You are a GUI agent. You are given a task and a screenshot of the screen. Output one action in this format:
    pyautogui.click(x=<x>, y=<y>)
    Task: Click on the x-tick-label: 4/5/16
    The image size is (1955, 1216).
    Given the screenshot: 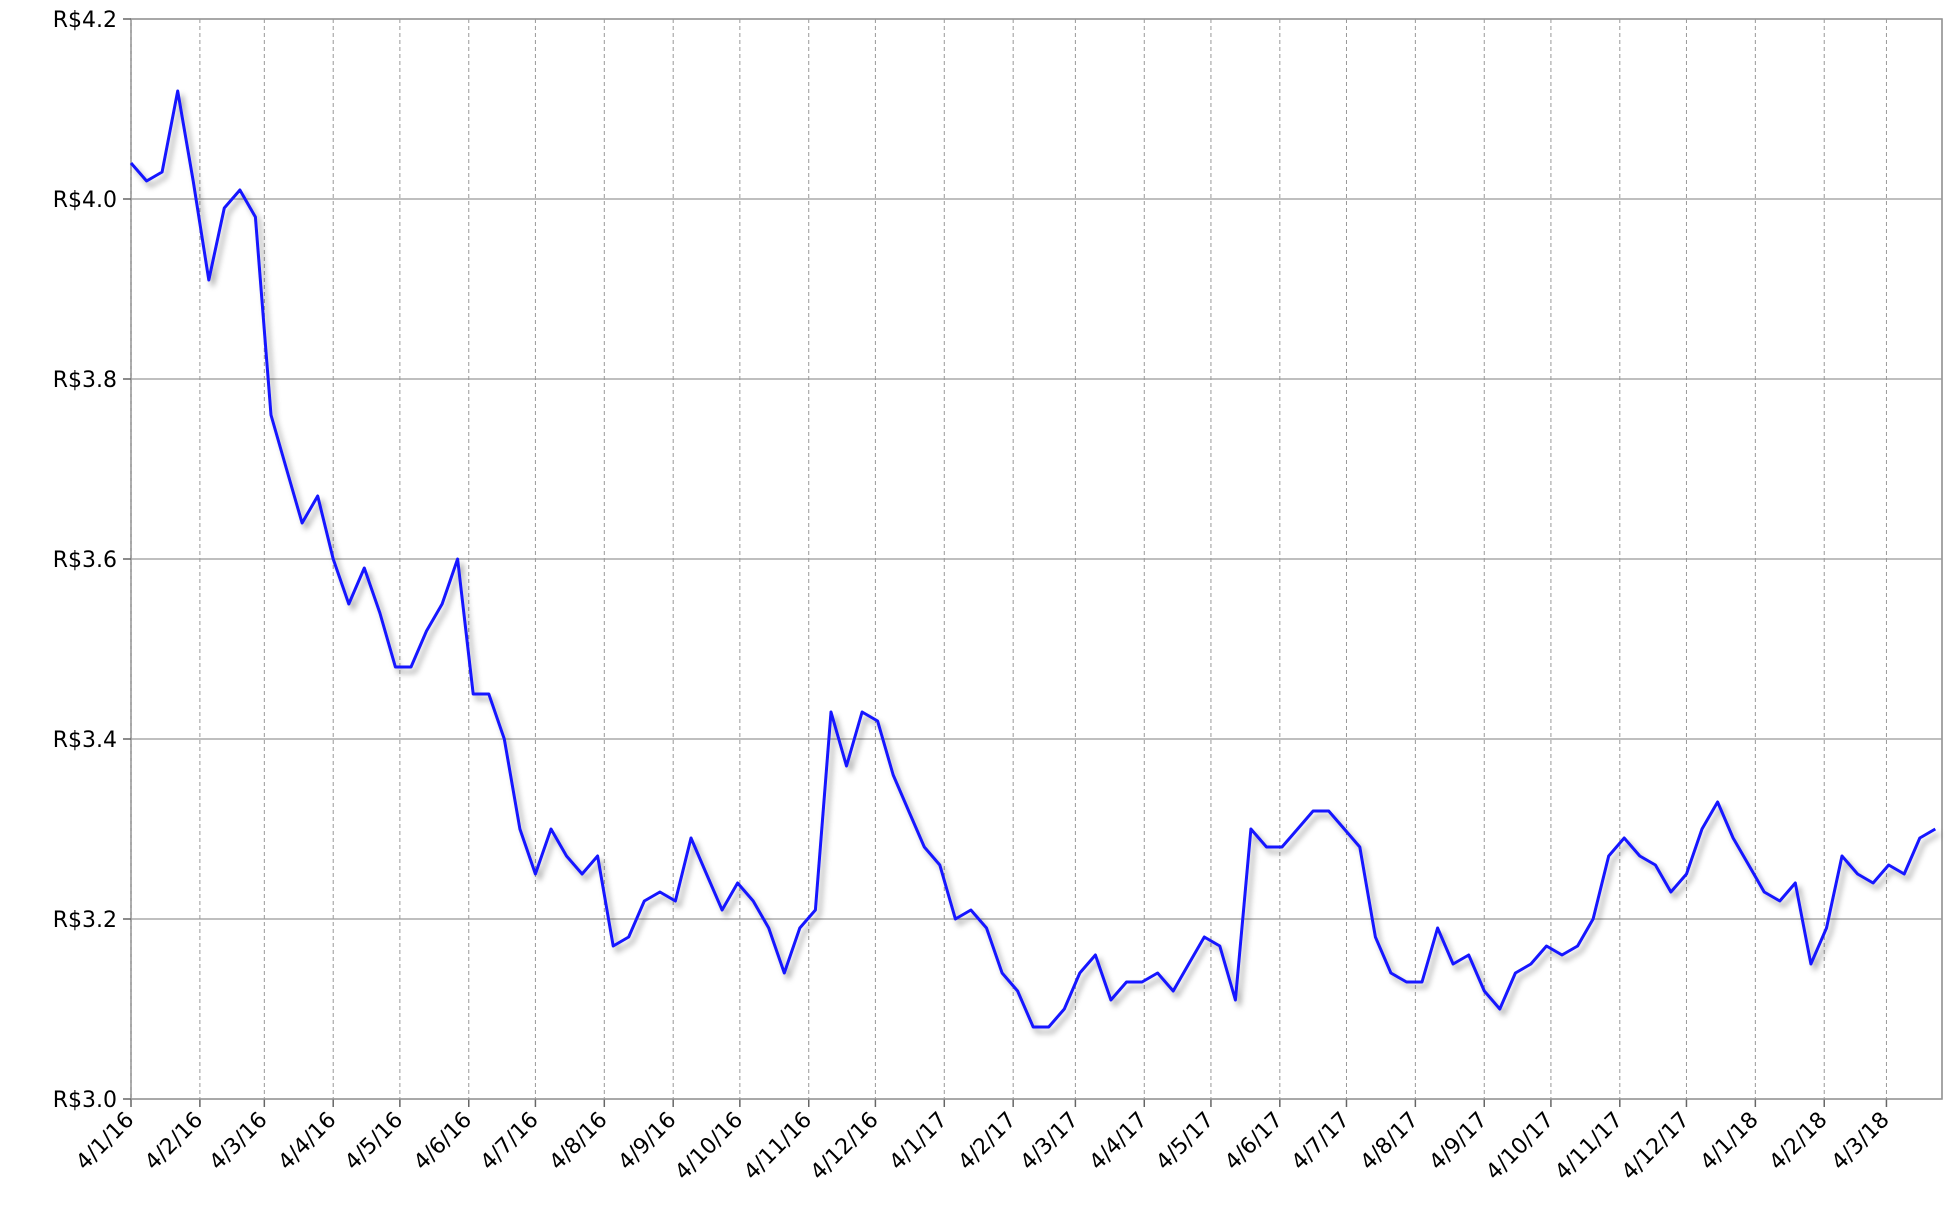 What is the action you would take?
    pyautogui.click(x=374, y=1142)
    